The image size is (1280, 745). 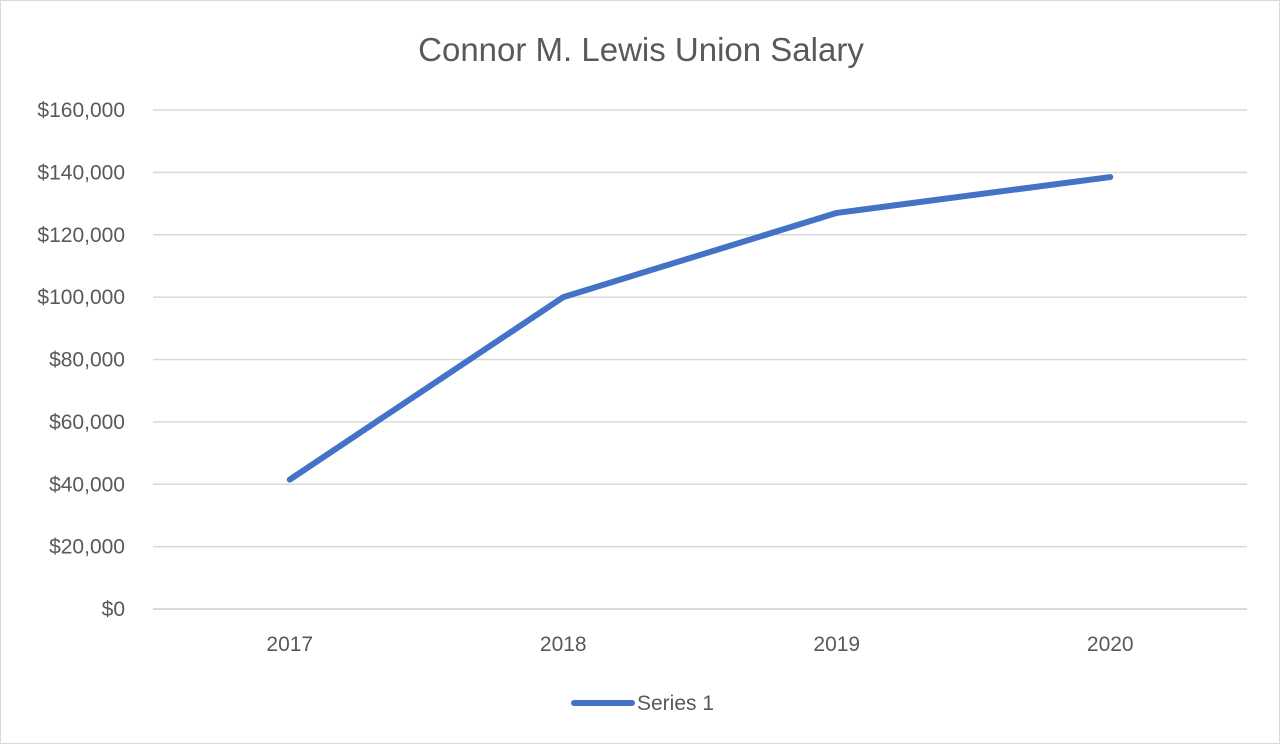 I want to click on legend-label-series-1: Series 1, so click(x=675, y=703).